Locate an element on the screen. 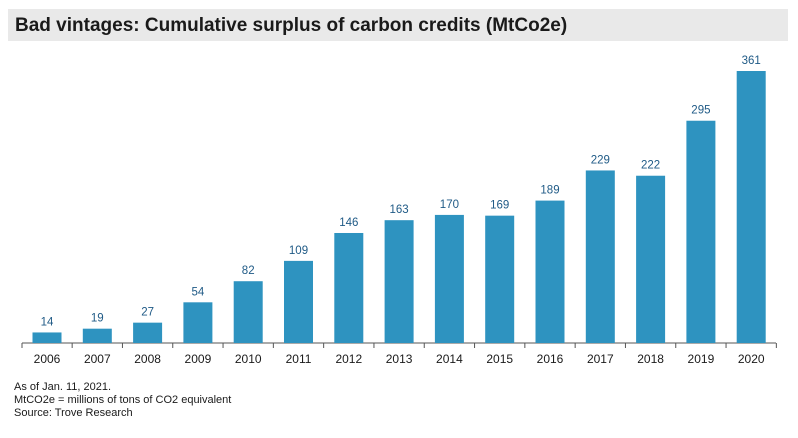  data-label: 82 is located at coordinates (248, 271).